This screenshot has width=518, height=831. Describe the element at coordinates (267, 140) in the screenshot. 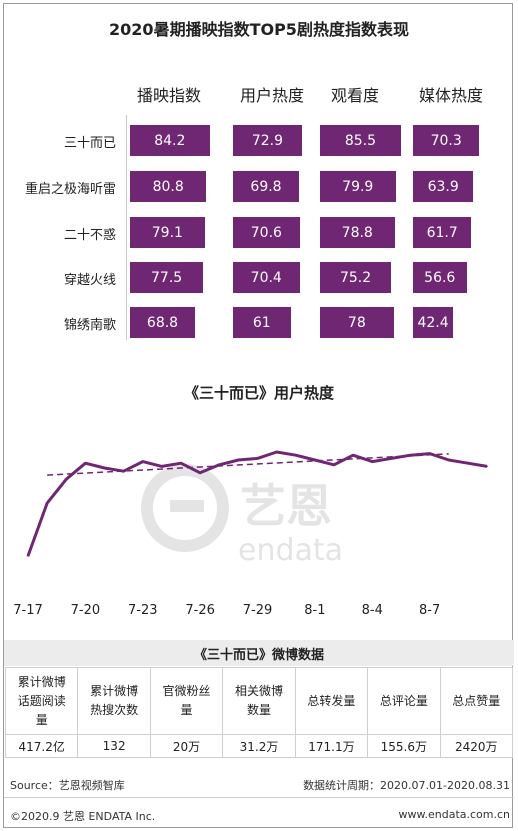

I see `bar-1-0: 72.9` at that location.